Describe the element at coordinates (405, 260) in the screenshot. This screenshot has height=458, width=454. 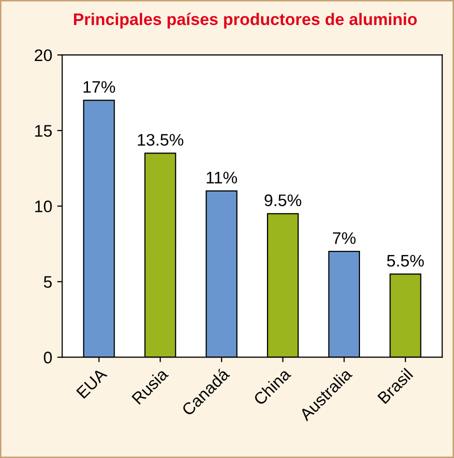
I see `data-label: 5.5%` at that location.